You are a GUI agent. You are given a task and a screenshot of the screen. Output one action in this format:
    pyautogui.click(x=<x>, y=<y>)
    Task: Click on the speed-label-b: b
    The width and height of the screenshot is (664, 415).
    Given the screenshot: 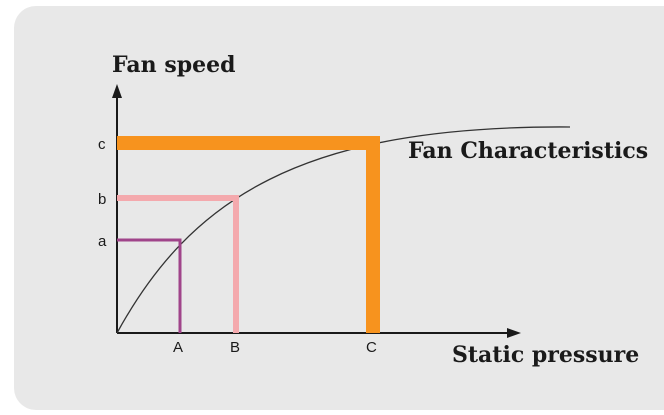 What is the action you would take?
    pyautogui.click(x=102, y=199)
    